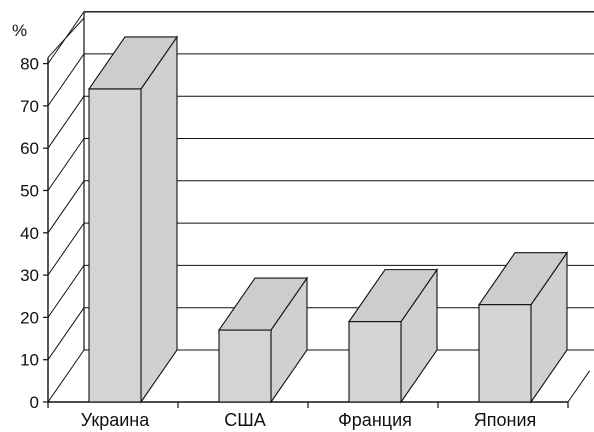 The image size is (594, 432). What do you see at coordinates (29, 233) in the screenshot?
I see `y-tick-label: 40` at bounding box center [29, 233].